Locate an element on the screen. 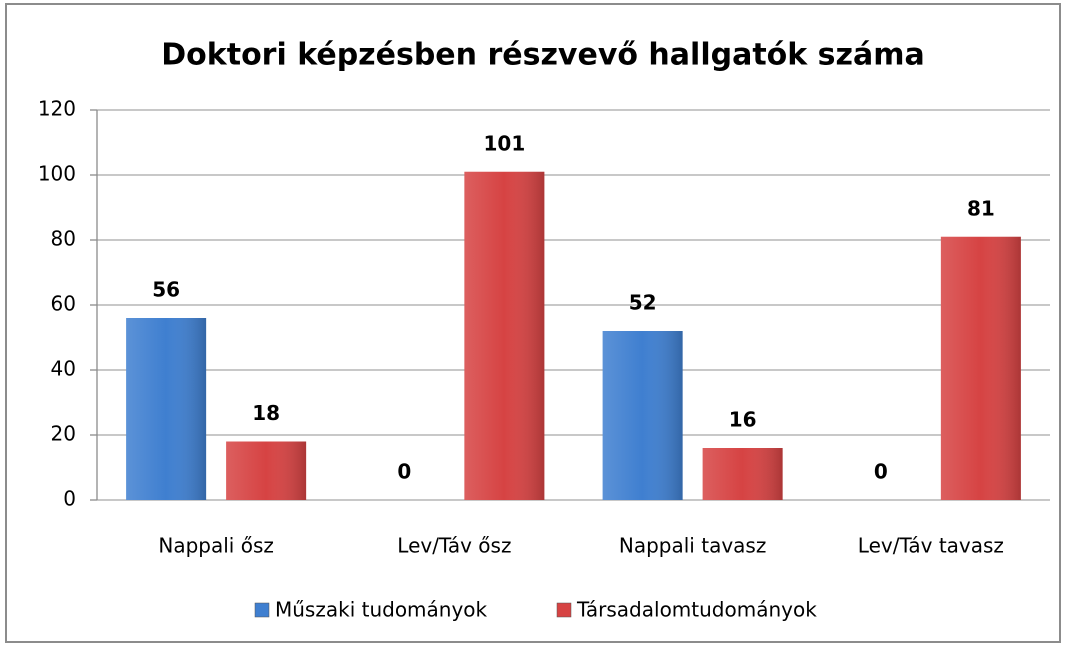 The height and width of the screenshot is (646, 1066). y-tick-label: 120 is located at coordinates (57, 109).